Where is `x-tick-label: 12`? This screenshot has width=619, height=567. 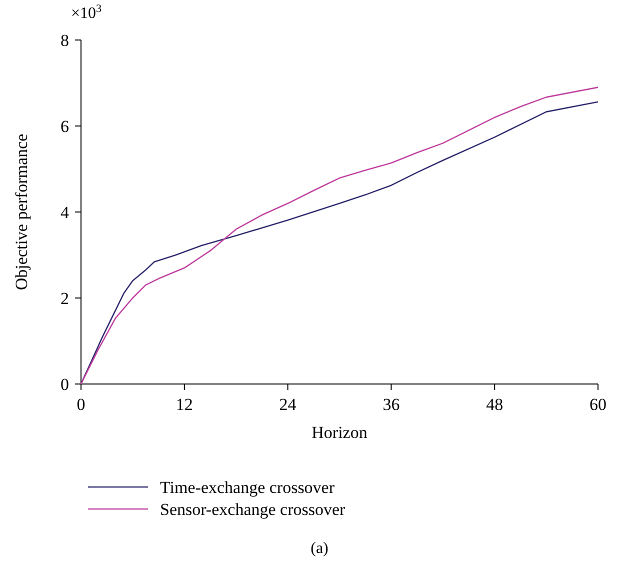
x-tick-label: 12 is located at coordinates (184, 404).